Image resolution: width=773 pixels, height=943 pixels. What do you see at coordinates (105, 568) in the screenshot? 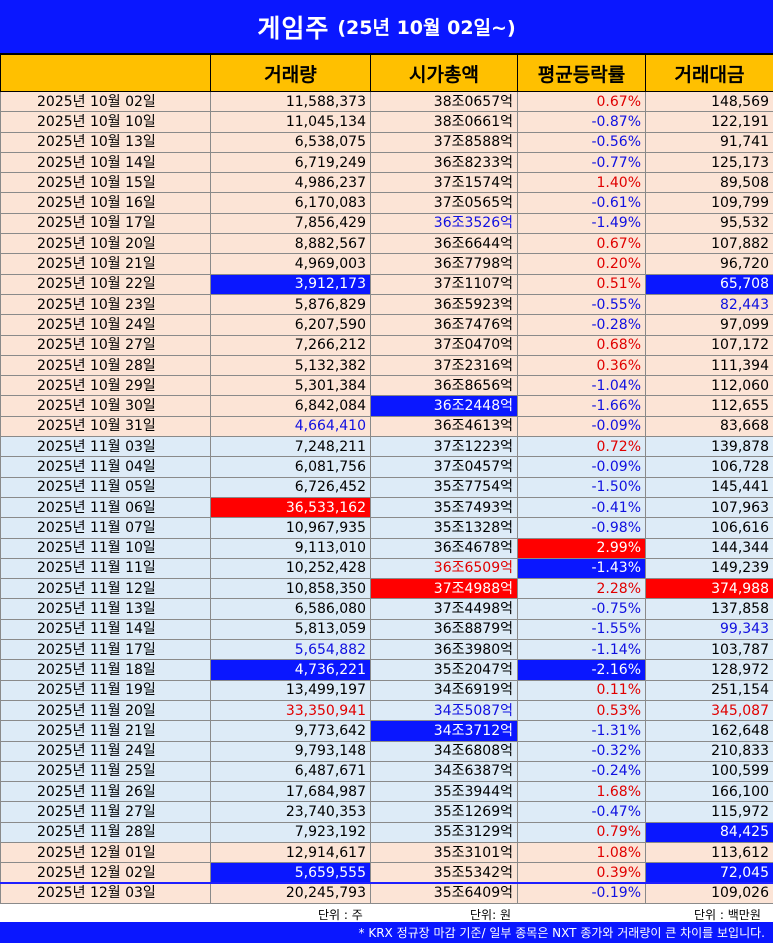
I see `row-date: 2025년 11월 11일` at bounding box center [105, 568].